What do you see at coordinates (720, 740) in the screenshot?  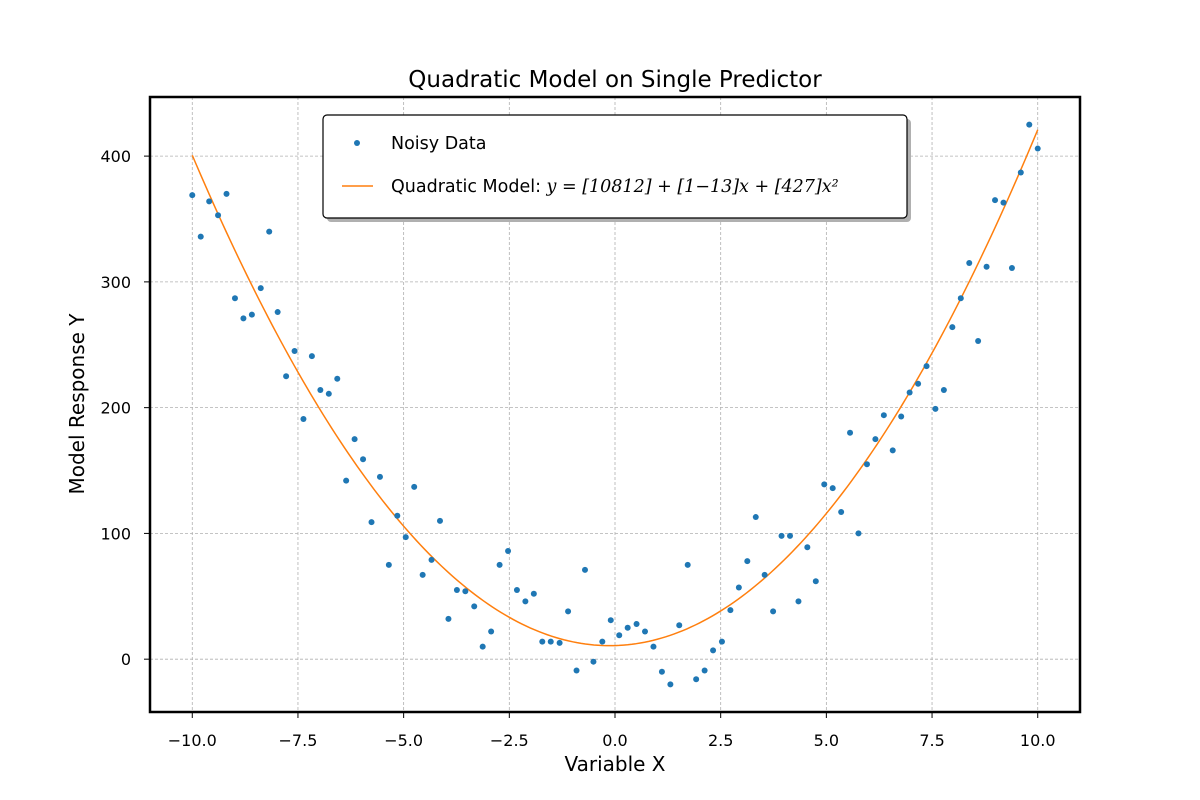 I see `x-tick-label: 2.5` at bounding box center [720, 740].